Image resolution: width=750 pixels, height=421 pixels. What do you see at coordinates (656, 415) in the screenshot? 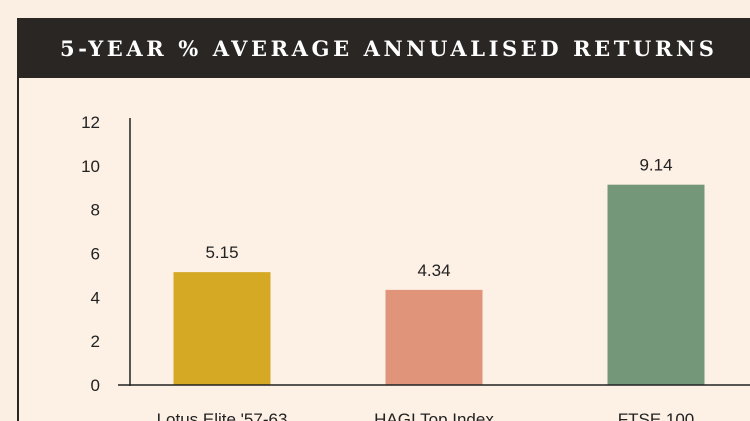
I see `category-label: FTSE 100` at bounding box center [656, 415].